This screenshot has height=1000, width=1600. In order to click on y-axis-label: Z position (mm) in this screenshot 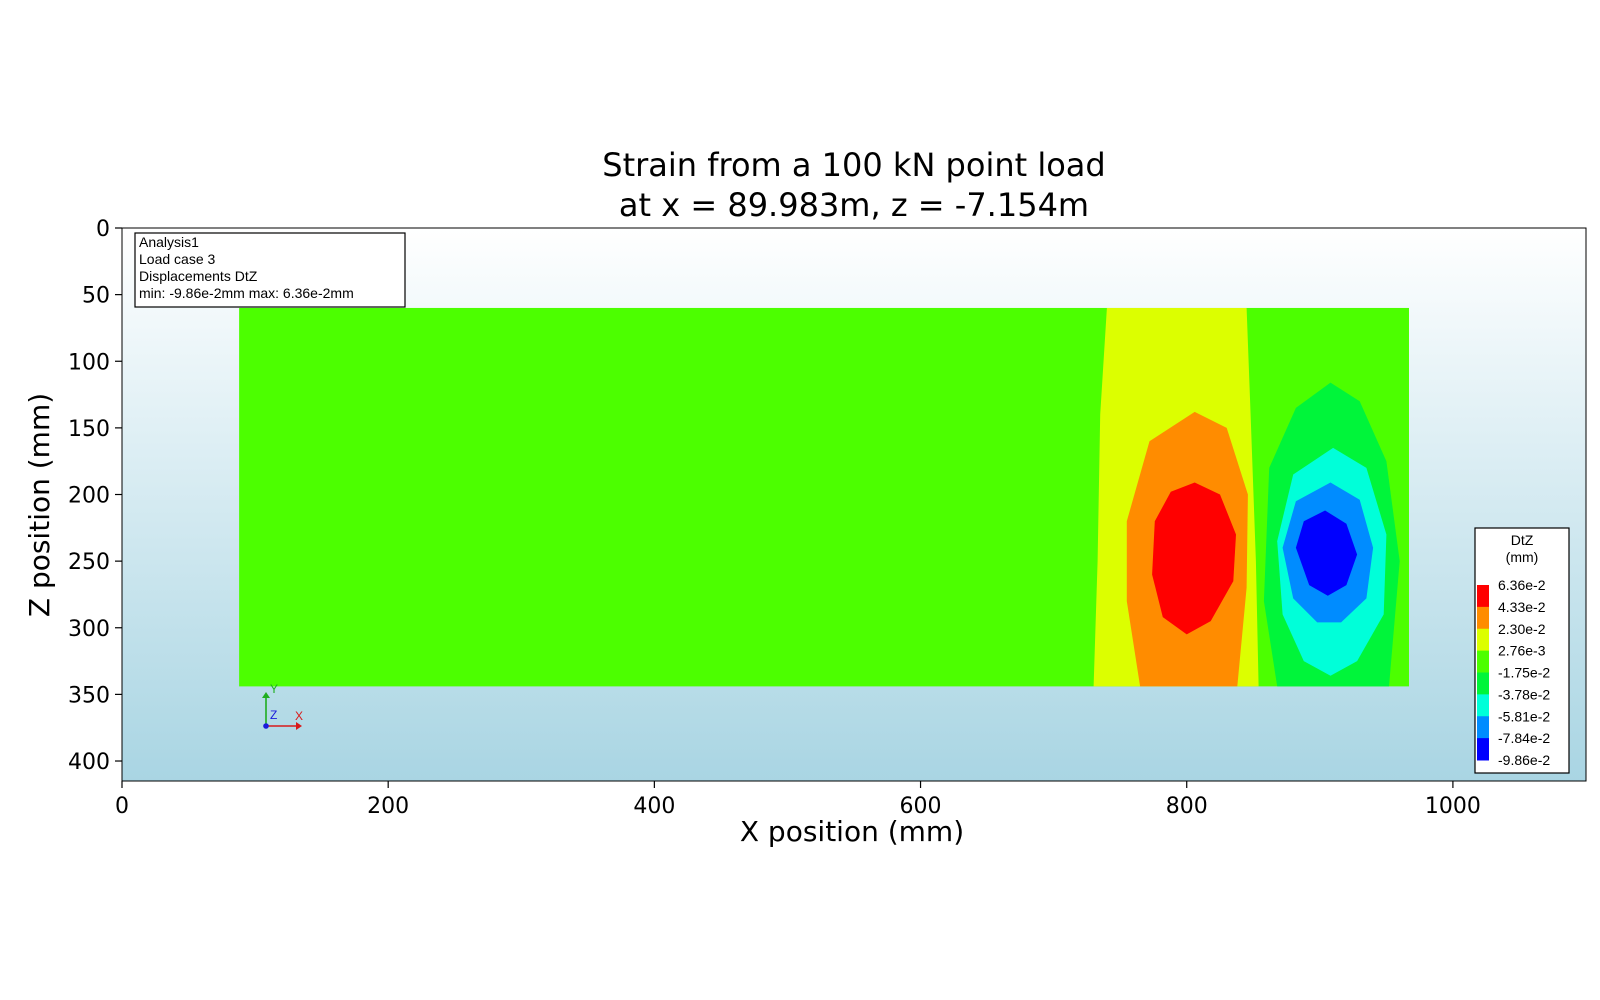, I will do `click(39, 505)`.